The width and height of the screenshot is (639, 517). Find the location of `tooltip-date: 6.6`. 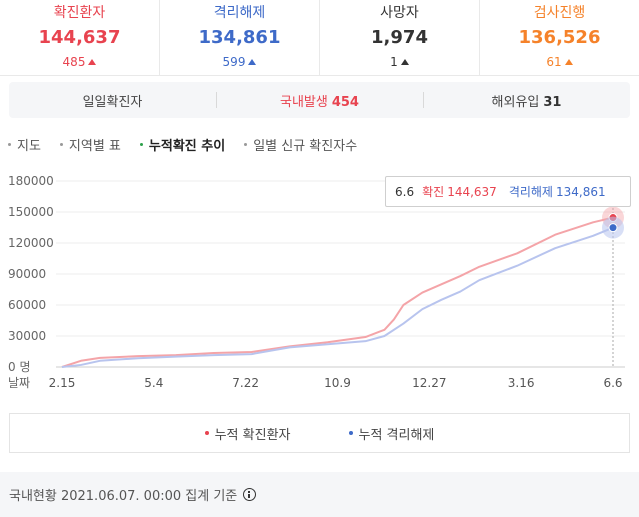

tooltip-date: 6.6 is located at coordinates (405, 191).